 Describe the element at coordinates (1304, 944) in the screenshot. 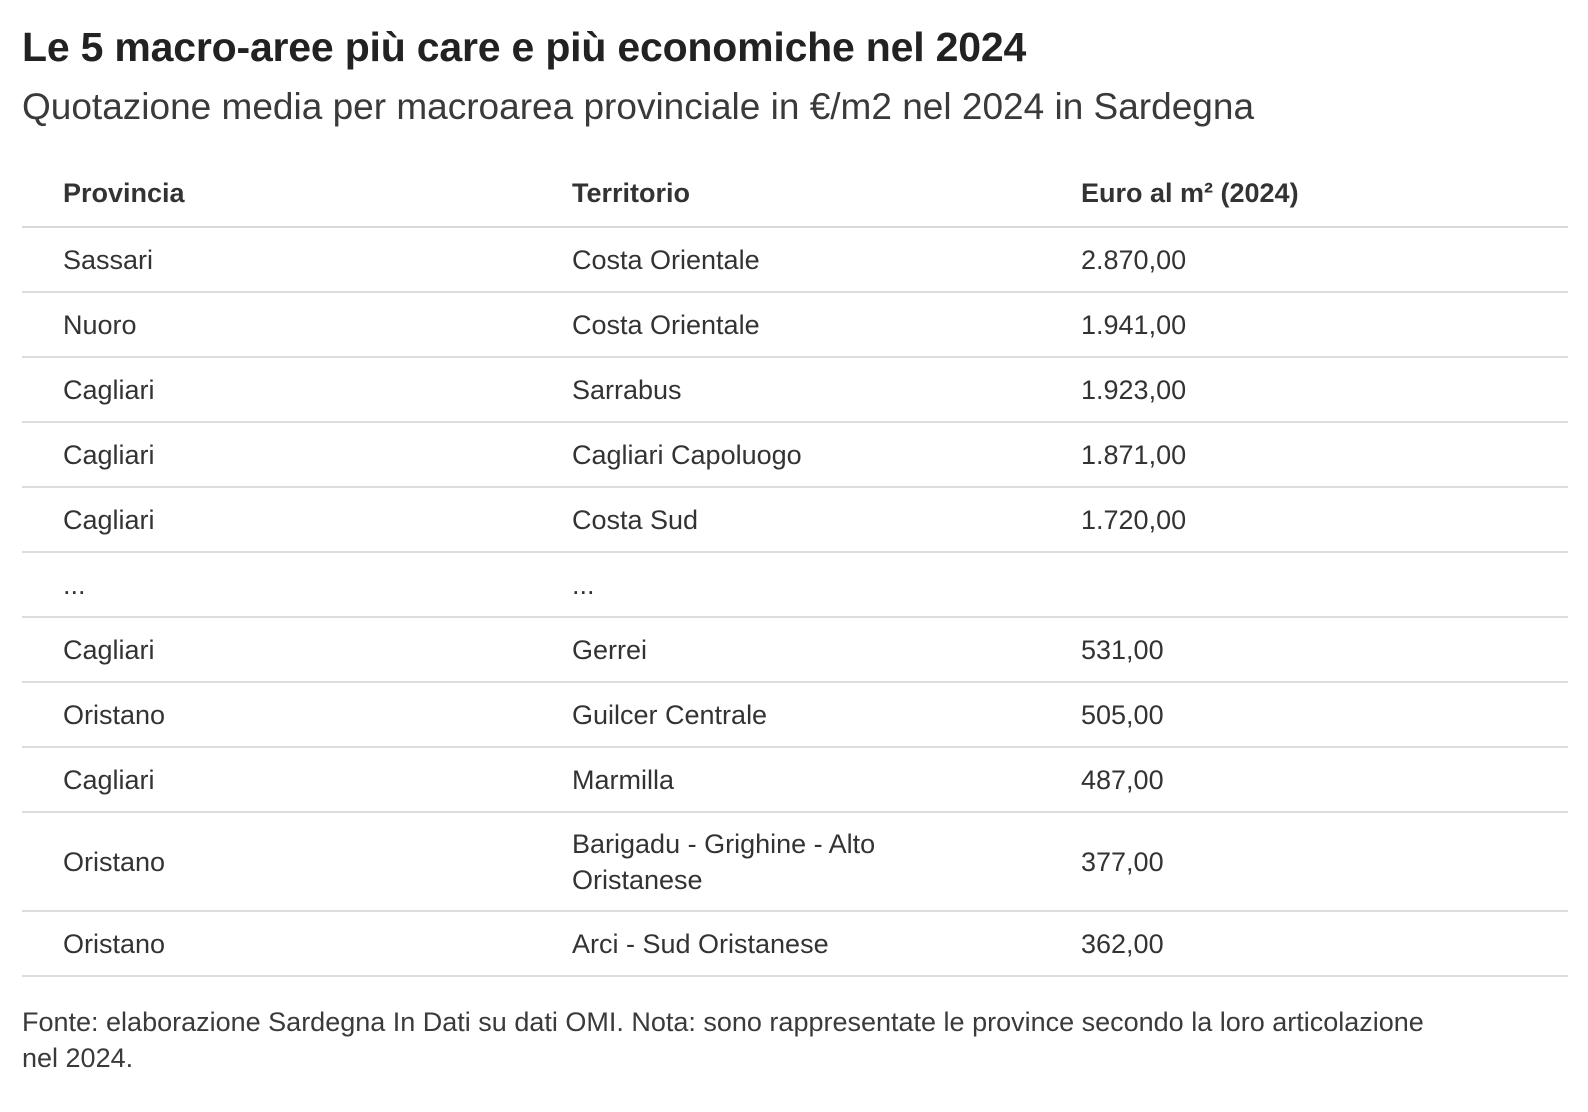

I see `cell-euro: 362,00` at that location.